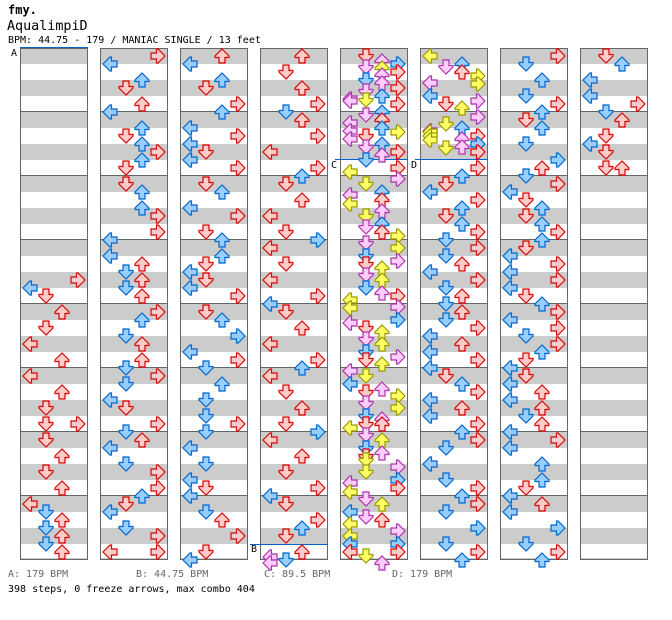  Describe the element at coordinates (14, 53) in the screenshot. I see `bpm-marker-a: A` at that location.